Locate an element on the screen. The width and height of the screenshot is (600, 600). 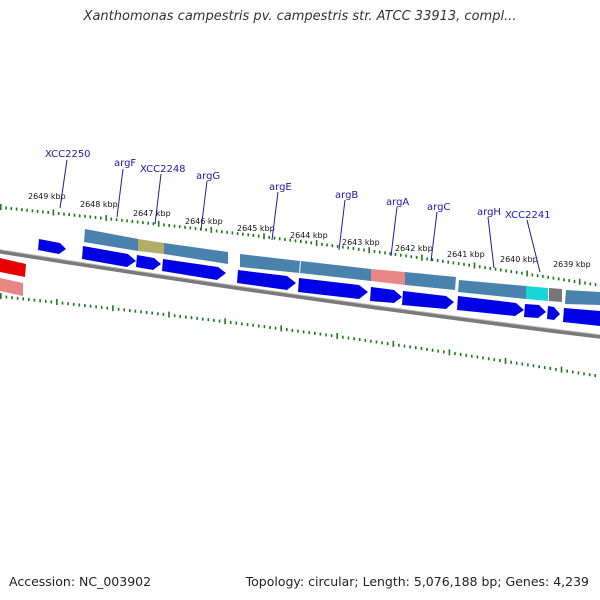
gene-label-argH: argH is located at coordinates (489, 212).